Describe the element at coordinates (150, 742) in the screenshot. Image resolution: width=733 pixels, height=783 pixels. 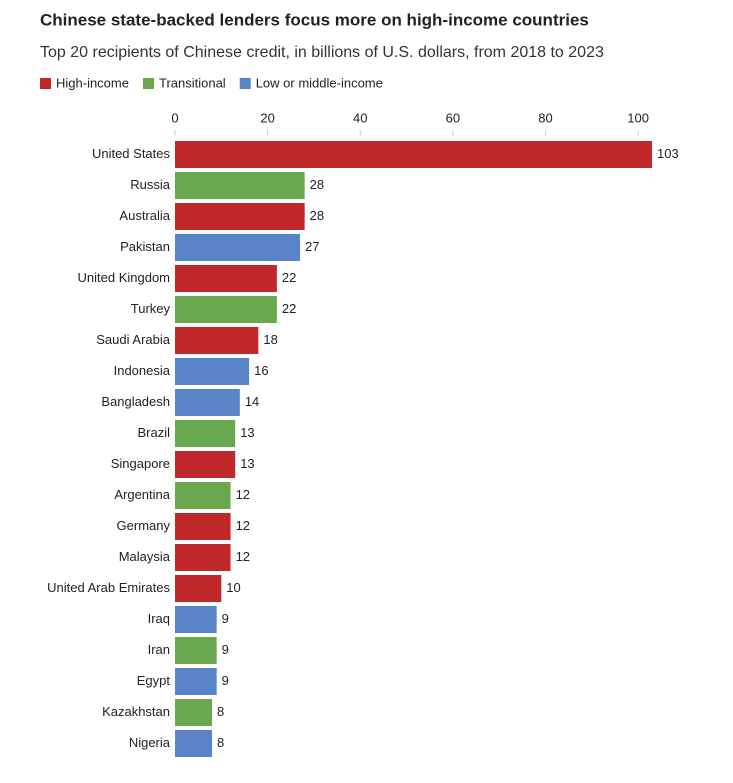
I see `y-tick-label: Nigeria` at that location.